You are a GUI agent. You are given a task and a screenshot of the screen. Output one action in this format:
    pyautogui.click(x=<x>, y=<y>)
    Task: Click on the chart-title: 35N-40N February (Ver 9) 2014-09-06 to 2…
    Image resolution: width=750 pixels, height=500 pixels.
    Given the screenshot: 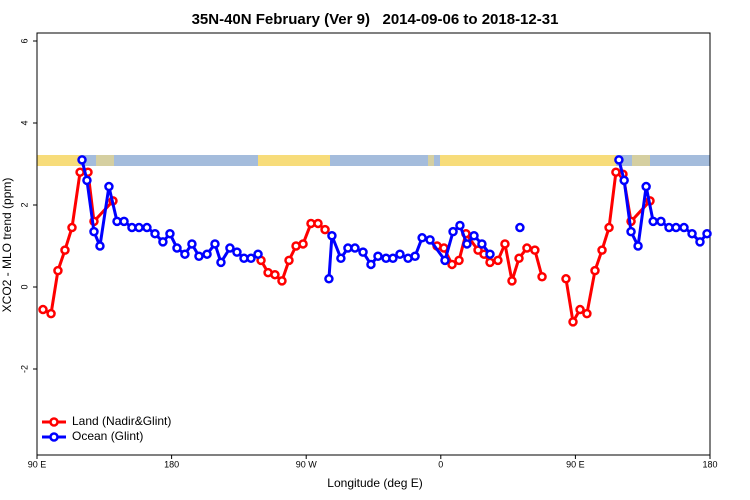 What is the action you would take?
    pyautogui.click(x=375, y=19)
    